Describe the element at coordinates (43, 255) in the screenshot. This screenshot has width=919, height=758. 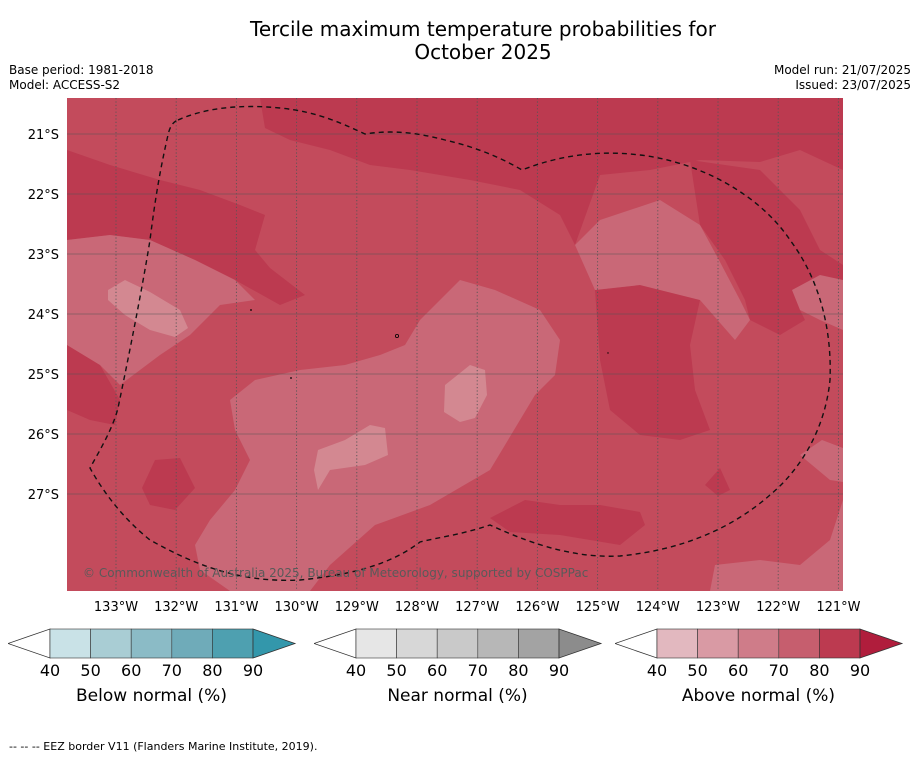
I see `latitude-label: 23°S` at that location.